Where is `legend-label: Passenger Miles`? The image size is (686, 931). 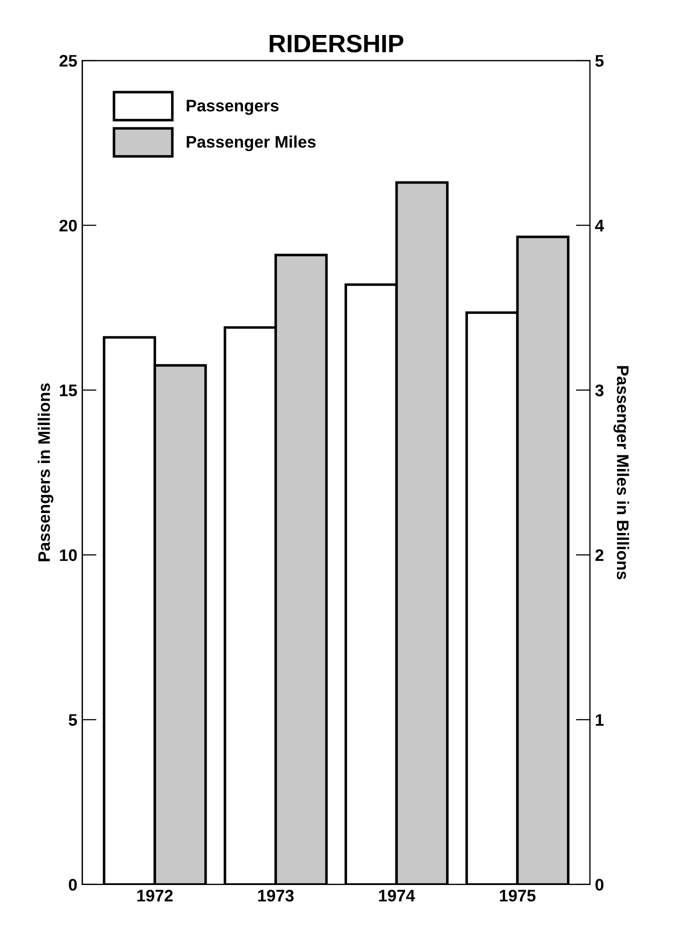 legend-label: Passenger Miles is located at coordinates (251, 144).